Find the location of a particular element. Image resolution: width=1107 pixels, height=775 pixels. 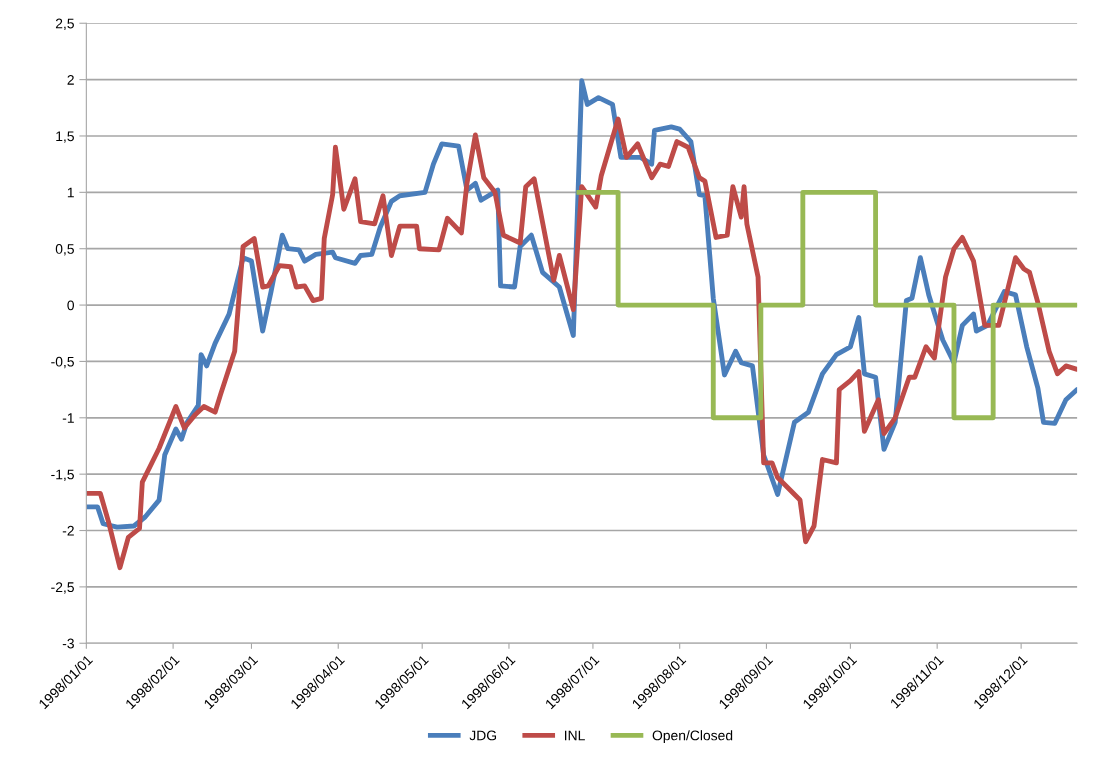

y-tick-label: 1 is located at coordinates (70, 192).